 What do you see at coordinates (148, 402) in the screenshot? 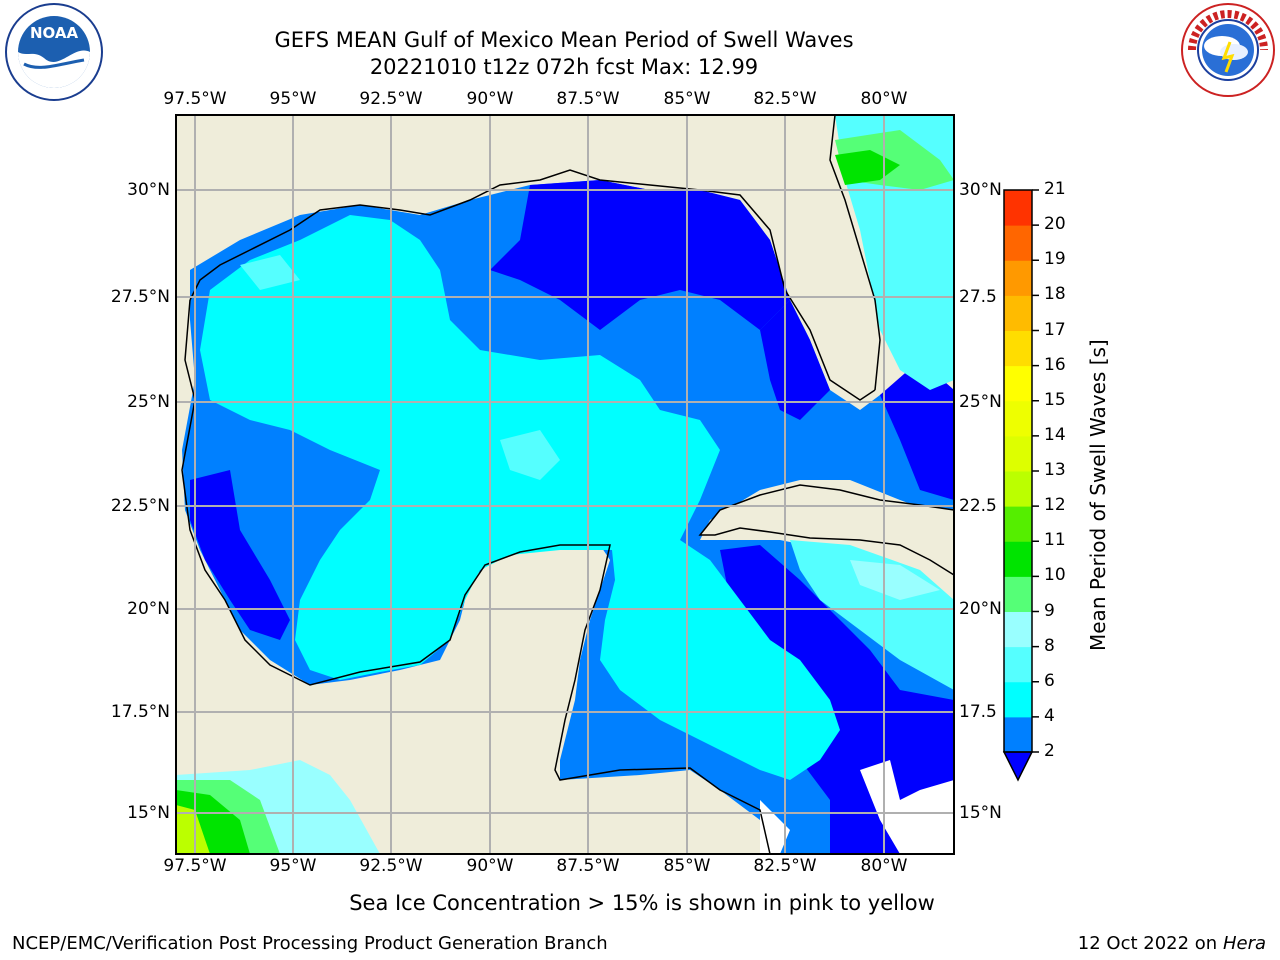
I see `lat-label-left: 25°N` at bounding box center [148, 402].